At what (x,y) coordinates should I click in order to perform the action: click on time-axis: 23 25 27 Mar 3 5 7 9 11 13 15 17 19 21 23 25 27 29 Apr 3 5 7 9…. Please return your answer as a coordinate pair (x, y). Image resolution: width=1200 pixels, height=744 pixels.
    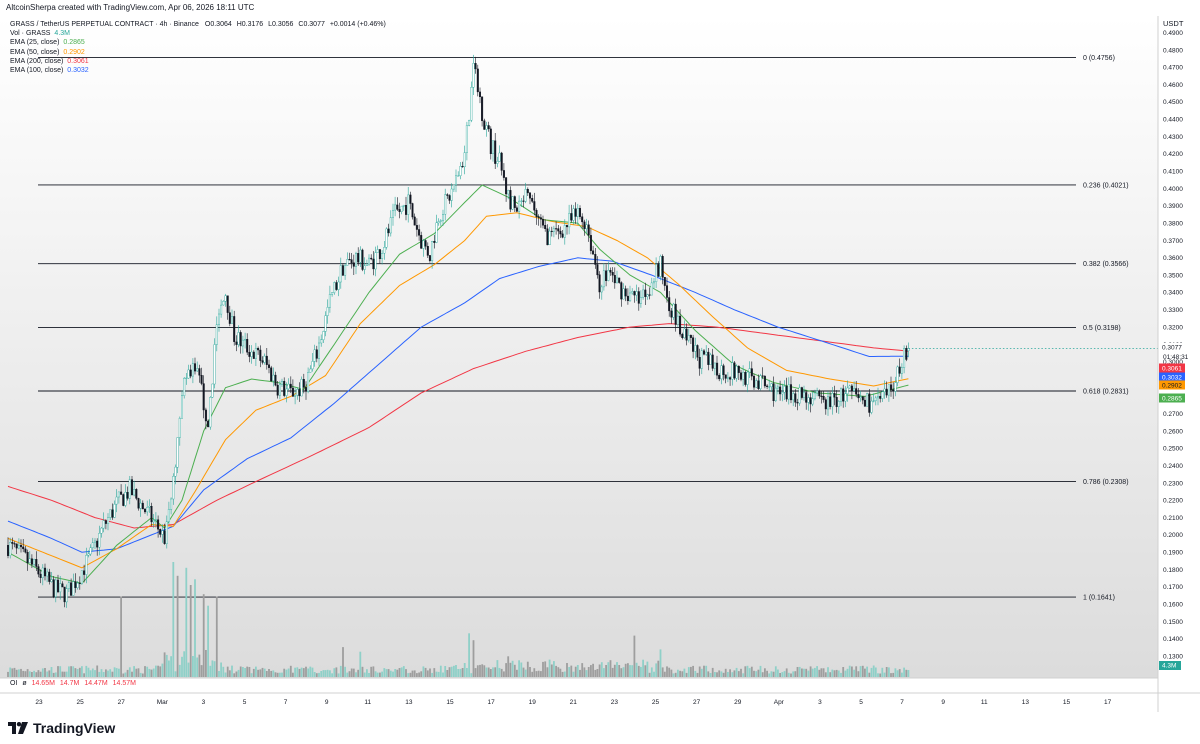
    Looking at the image, I should click on (573, 702).